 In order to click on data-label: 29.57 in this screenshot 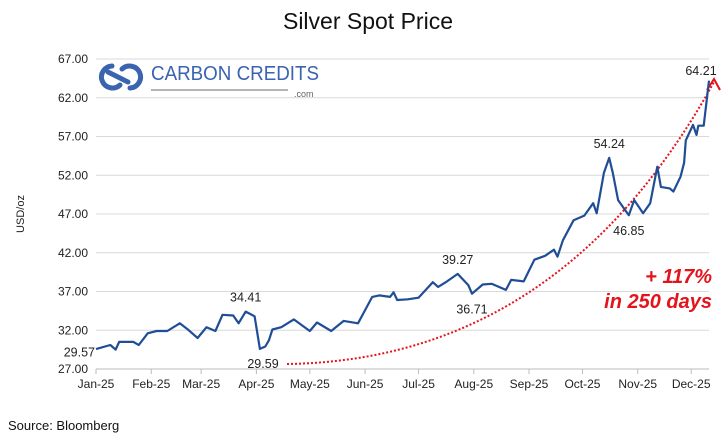, I will do `click(79, 353)`.